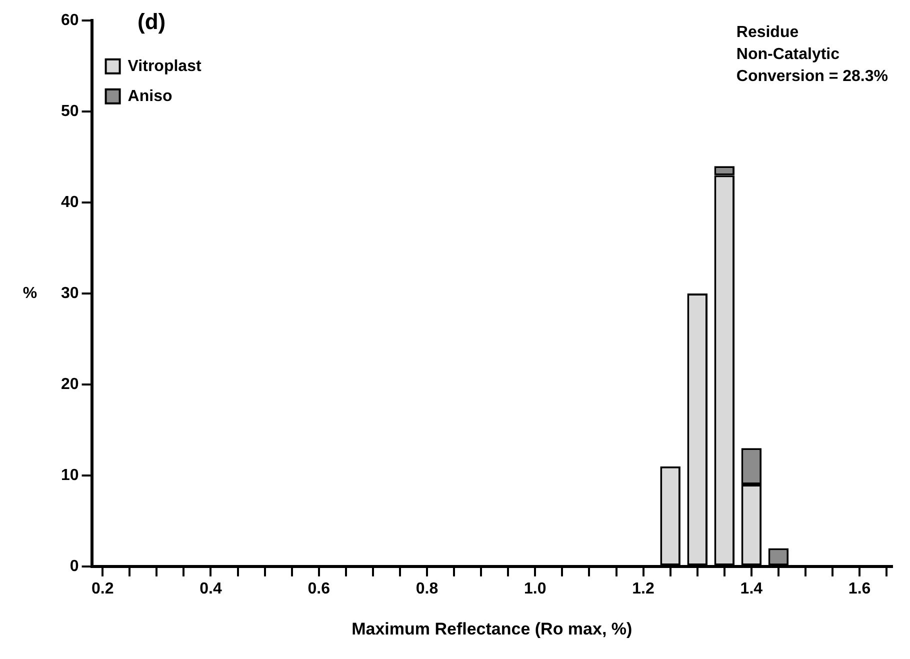  I want to click on legend-label: Vitroplast, so click(165, 66).